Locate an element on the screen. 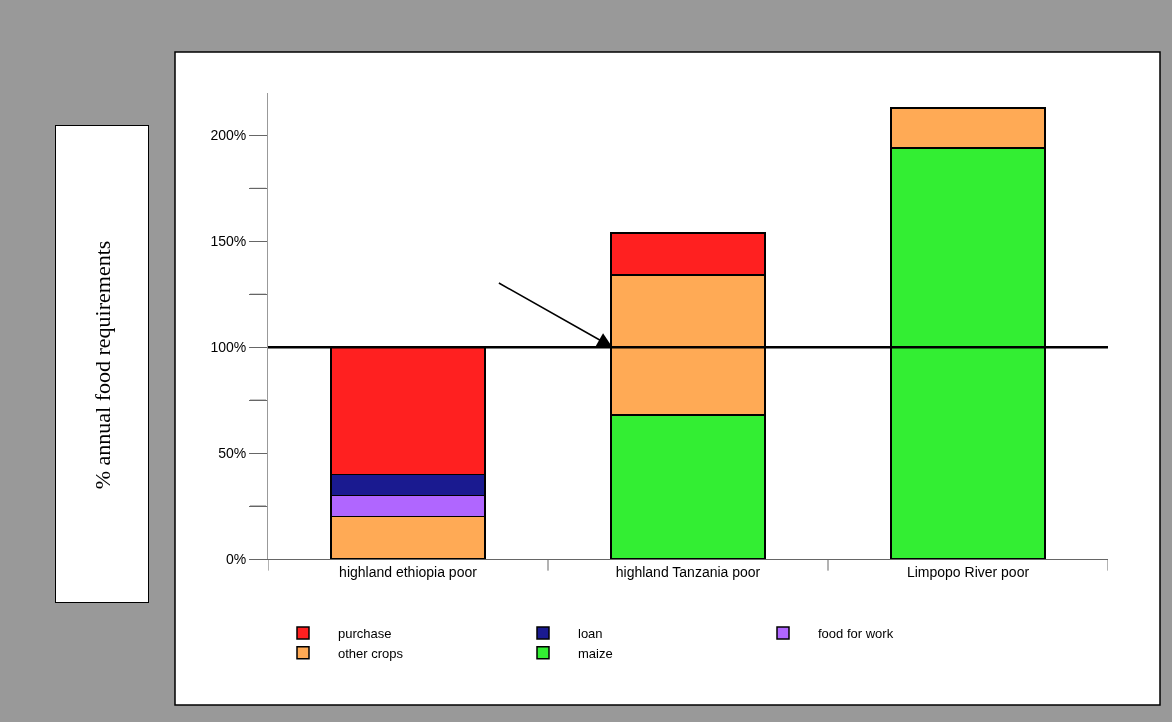 The image size is (1172, 722). y-axis-title: % annual food requirements is located at coordinates (103, 365).